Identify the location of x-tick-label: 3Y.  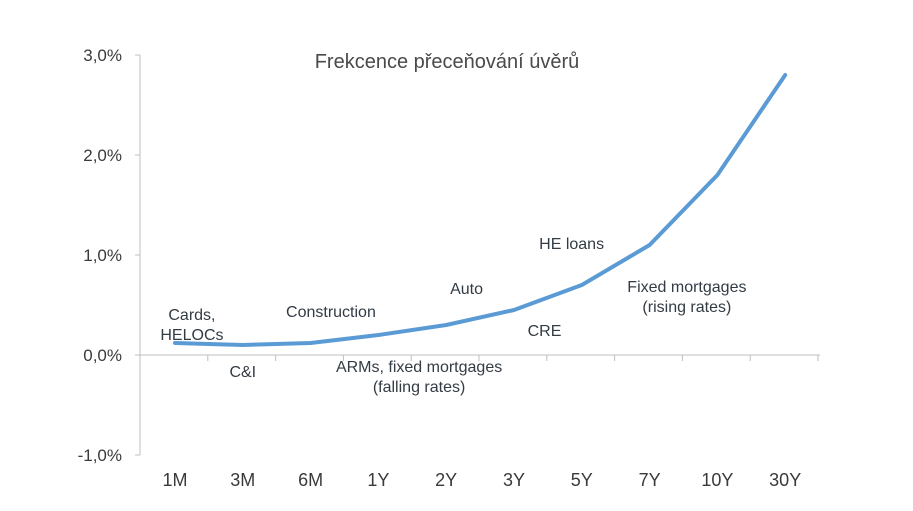
(514, 480).